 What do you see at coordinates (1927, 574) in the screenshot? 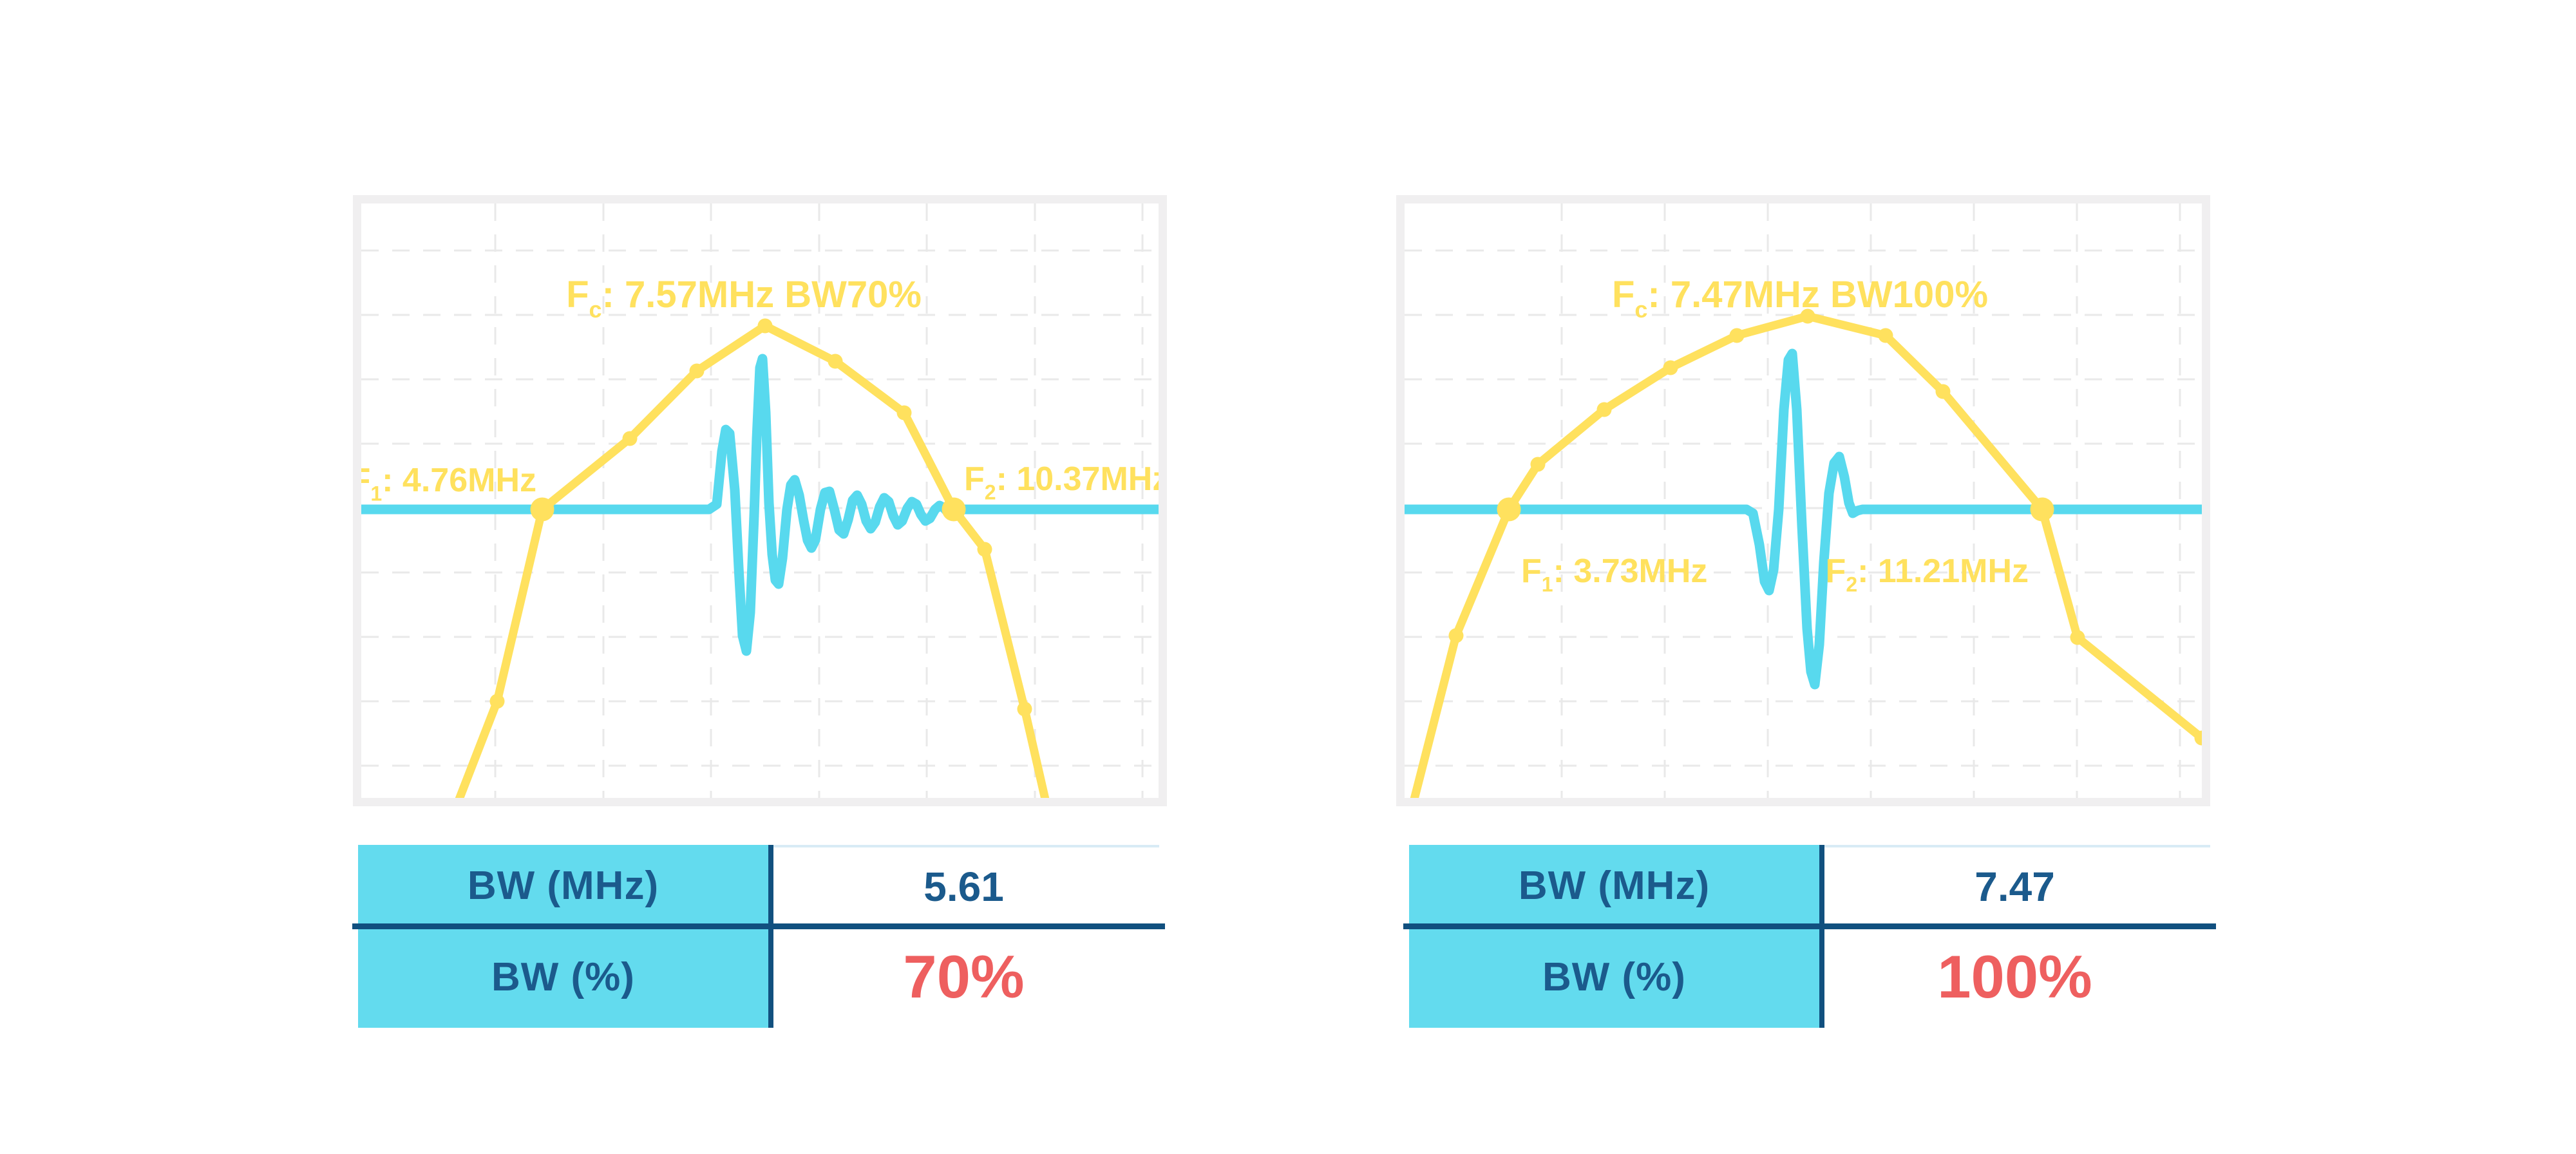
I see `f2-label: F2: 11.21MHz` at bounding box center [1927, 574].